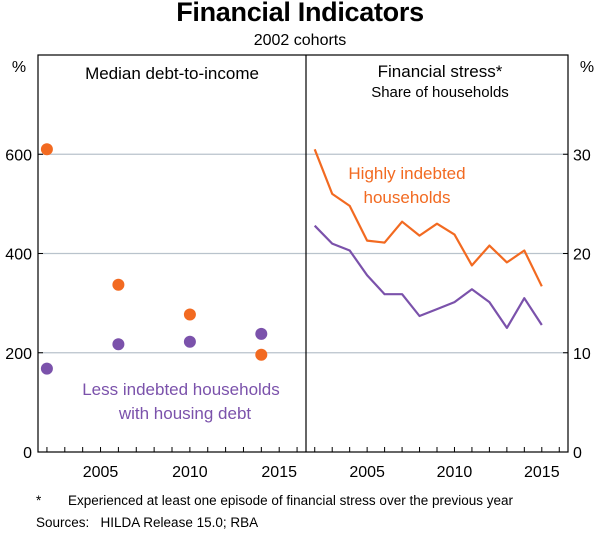 This screenshot has width=600, height=535. Describe the element at coordinates (39, 500) in the screenshot. I see `footnote-marker: *` at that location.